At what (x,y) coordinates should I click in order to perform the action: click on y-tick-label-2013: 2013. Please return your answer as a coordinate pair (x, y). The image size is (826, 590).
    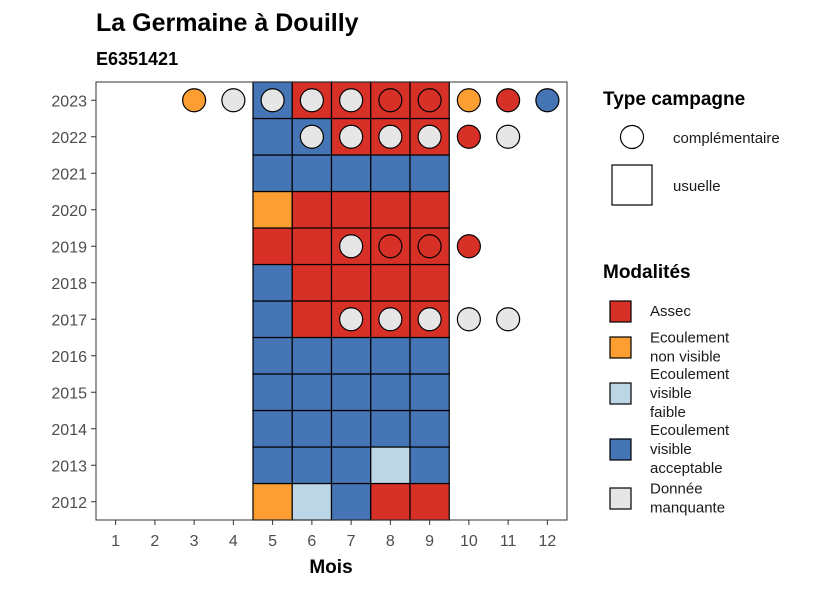
    Looking at the image, I should click on (69, 466).